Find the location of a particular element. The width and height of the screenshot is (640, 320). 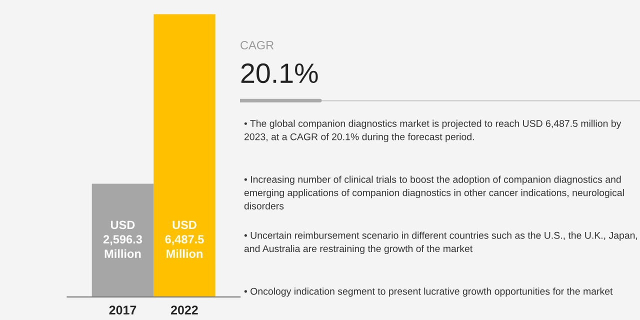

x-tick-label: 2022 is located at coordinates (184, 310).